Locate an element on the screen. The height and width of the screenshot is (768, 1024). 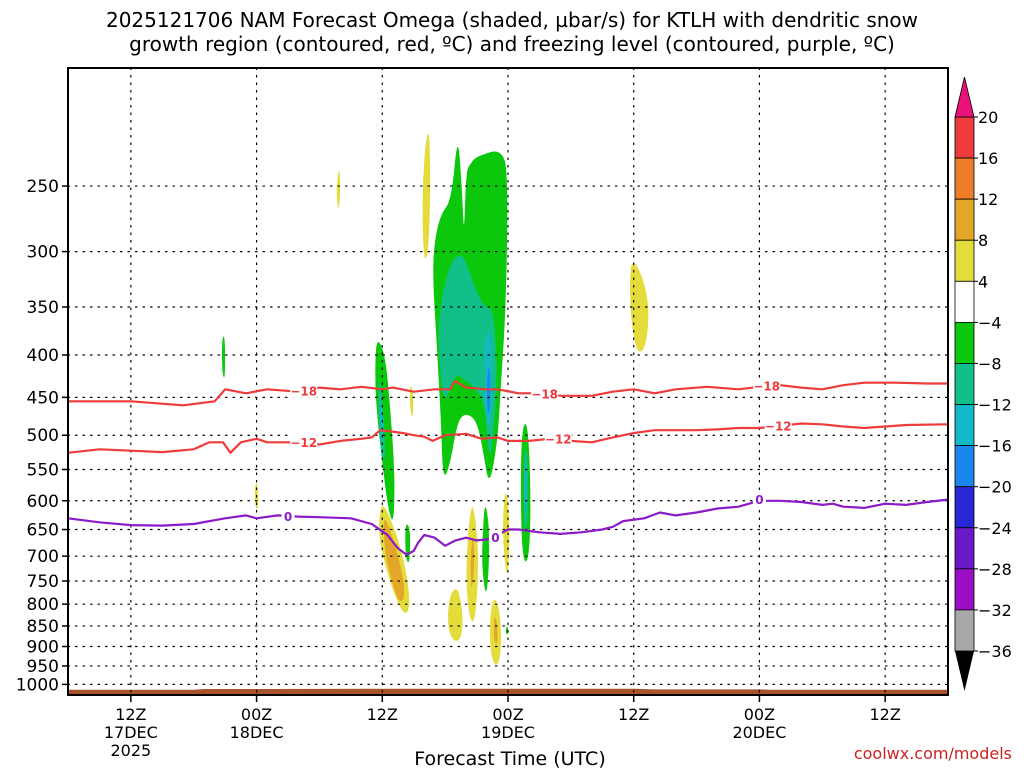
colorbar-label-5: −4 is located at coordinates (990, 322).